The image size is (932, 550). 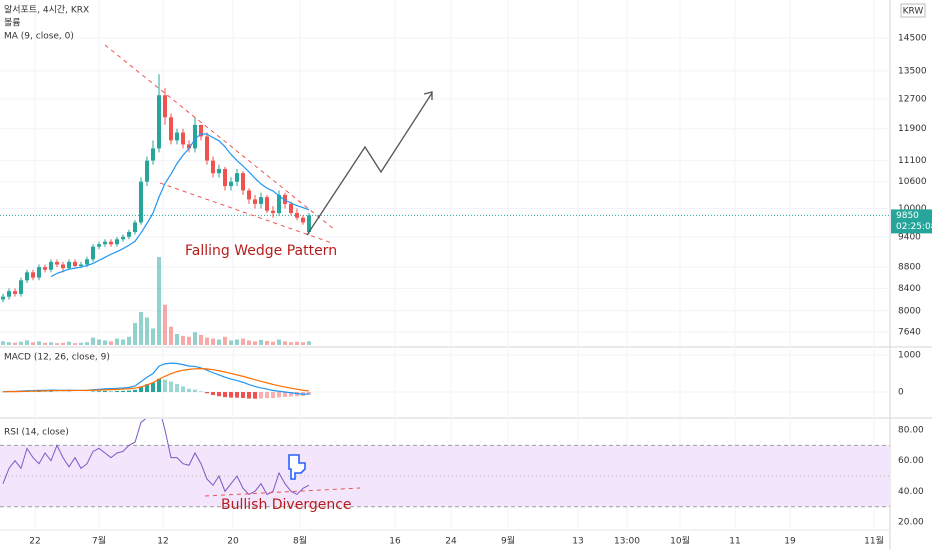 I want to click on currency-box, so click(x=913, y=10).